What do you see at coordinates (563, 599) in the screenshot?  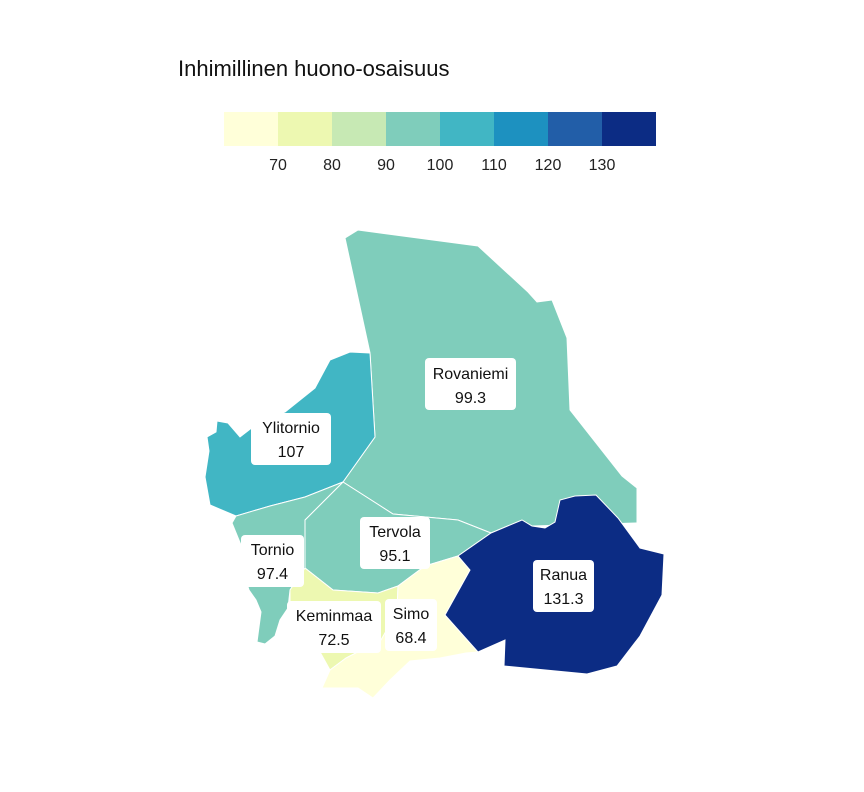 I see `label-ranua-value: 131.3` at bounding box center [563, 599].